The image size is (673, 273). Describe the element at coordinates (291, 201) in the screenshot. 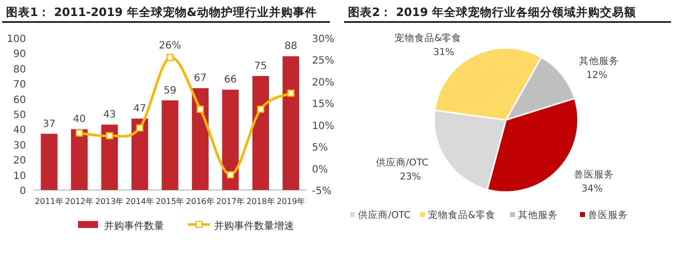

I see `x-tick-label: 2019年` at that location.